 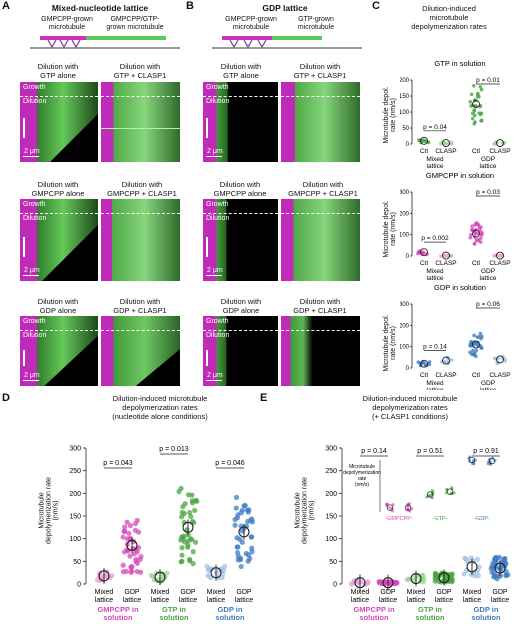 I want to click on a-r2-left-title: Dilution with GMPCPP alone, so click(x=58, y=189).